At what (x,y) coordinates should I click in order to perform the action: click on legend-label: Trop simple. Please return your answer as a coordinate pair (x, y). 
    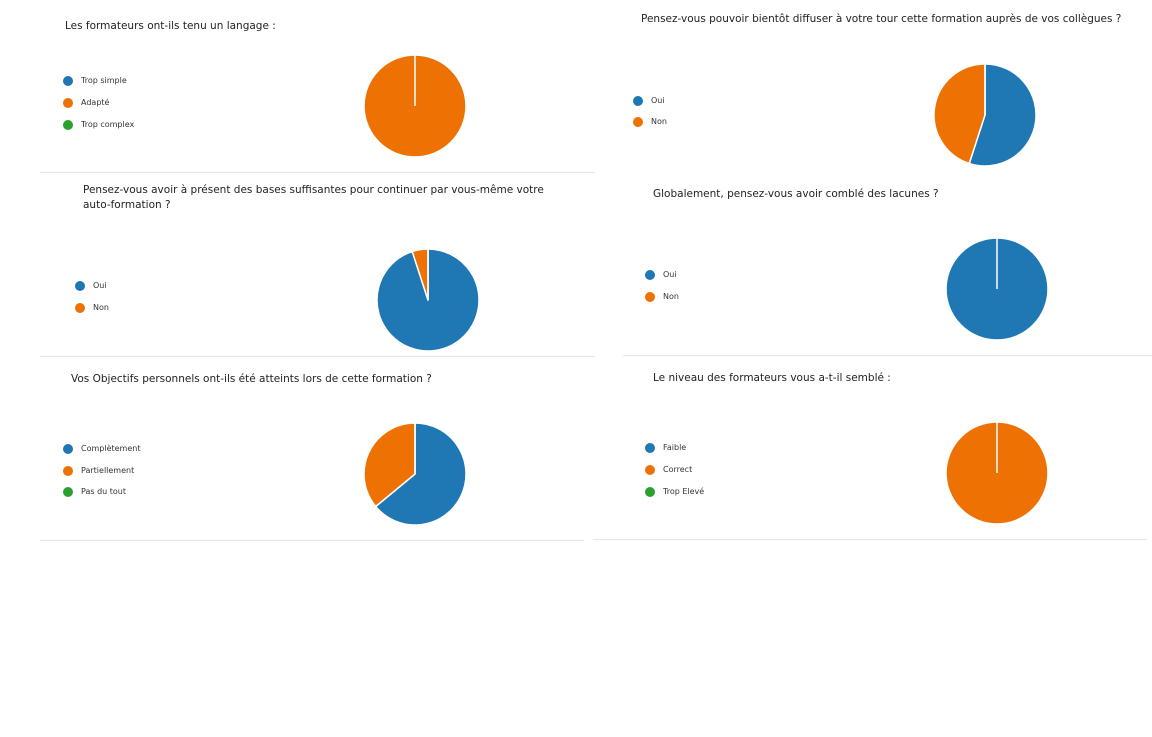
    Looking at the image, I should click on (104, 80).